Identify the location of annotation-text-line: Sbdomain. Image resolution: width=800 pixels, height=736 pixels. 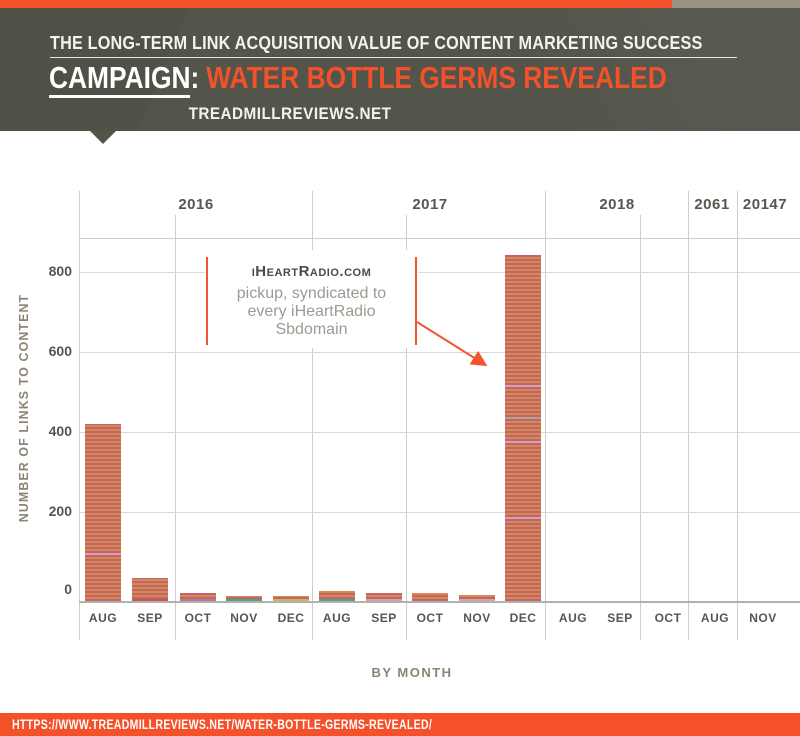
(311, 329).